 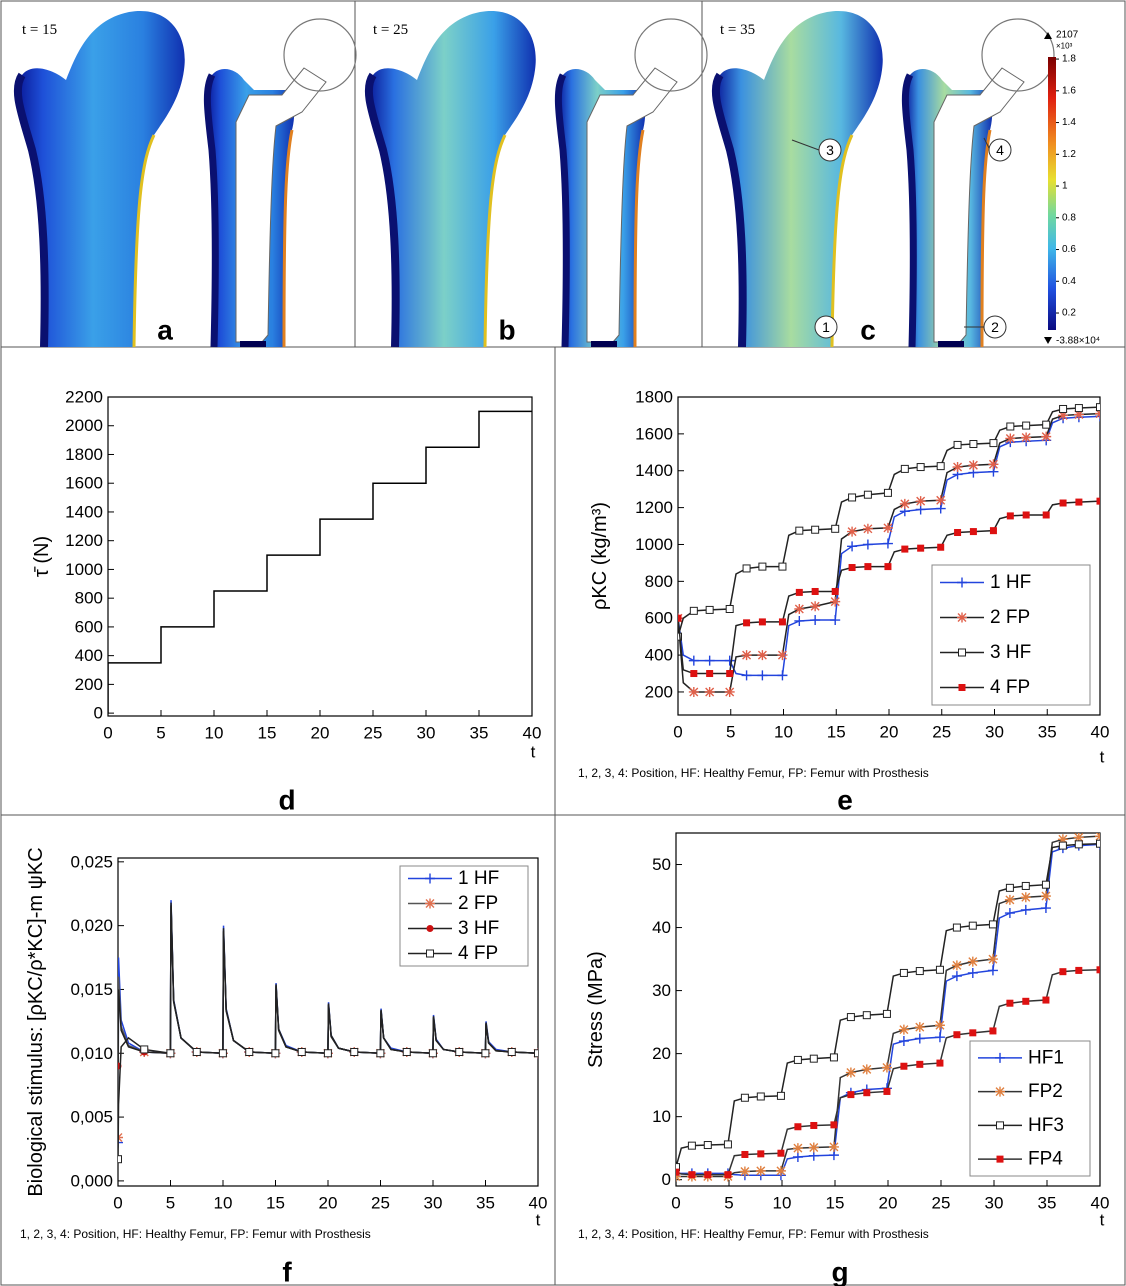 I want to click on y-tick-label: 1800, so click(x=84, y=454).